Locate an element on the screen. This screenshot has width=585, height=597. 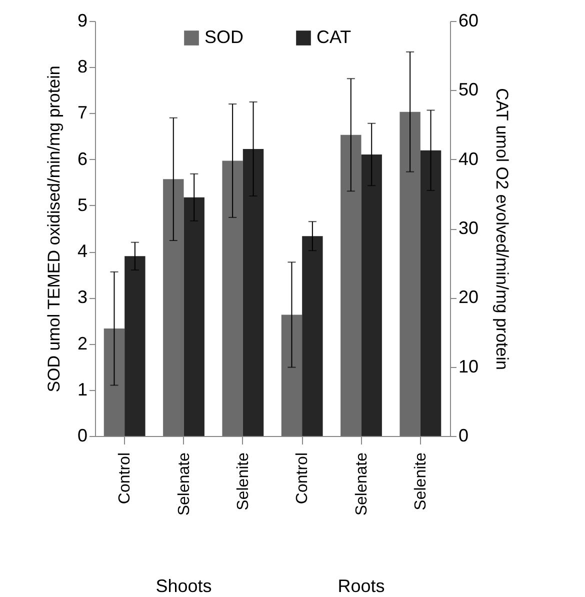
y2-tick-label: 0 is located at coordinates (463, 436).